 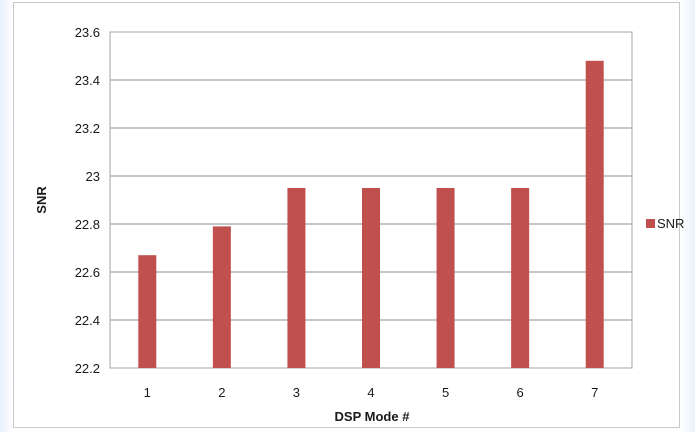 What do you see at coordinates (147, 392) in the screenshot?
I see `x-tick-label: 1` at bounding box center [147, 392].